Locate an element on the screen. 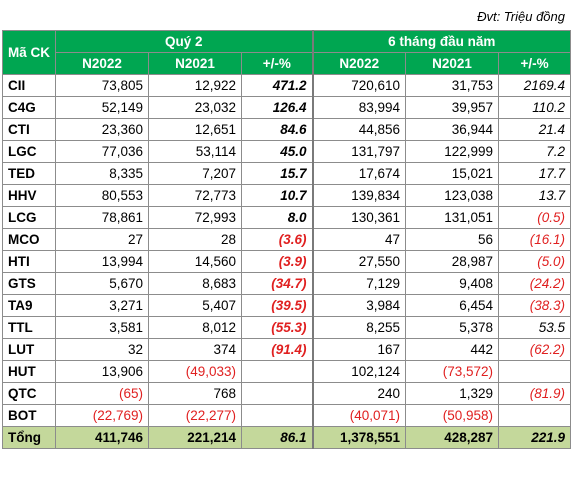 The width and height of the screenshot is (573, 488). m6-pct-cell: 2169.4 is located at coordinates (535, 85).